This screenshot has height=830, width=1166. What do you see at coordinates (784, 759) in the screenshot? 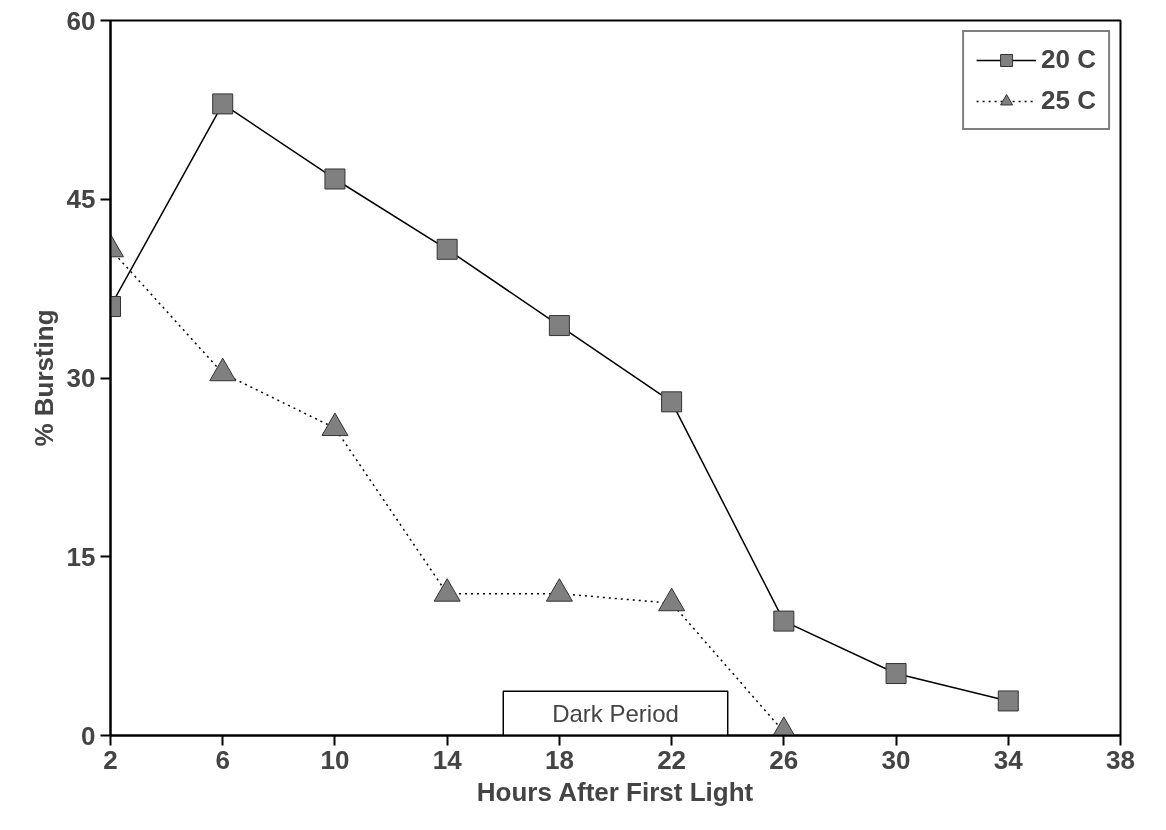
I see `x-tick-label: 26` at bounding box center [784, 759].